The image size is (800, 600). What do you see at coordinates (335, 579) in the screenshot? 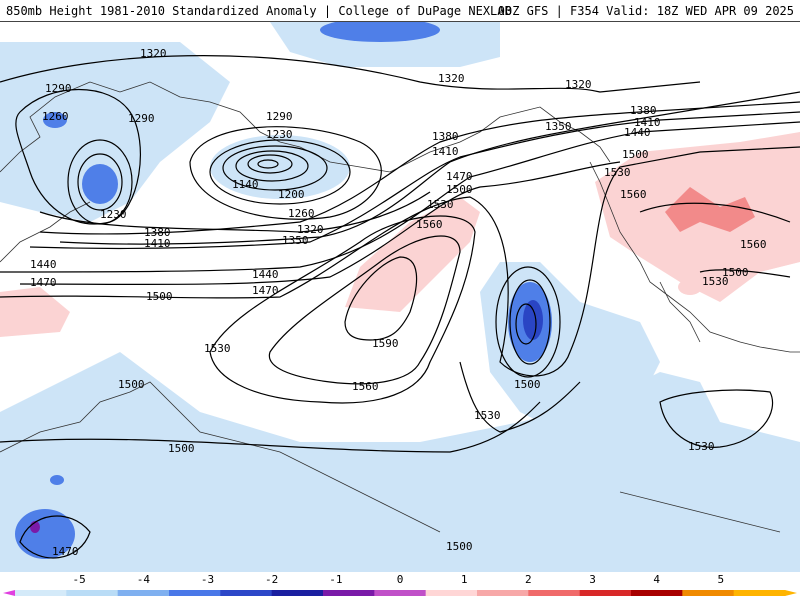
I see `legend-tick: -1` at bounding box center [335, 579].